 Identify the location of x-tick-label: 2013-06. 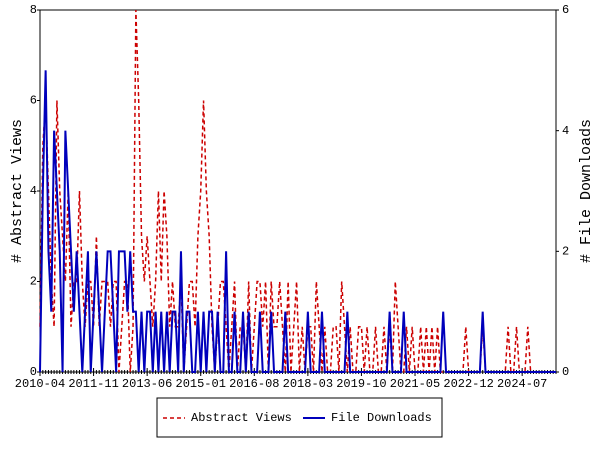
(147, 384).